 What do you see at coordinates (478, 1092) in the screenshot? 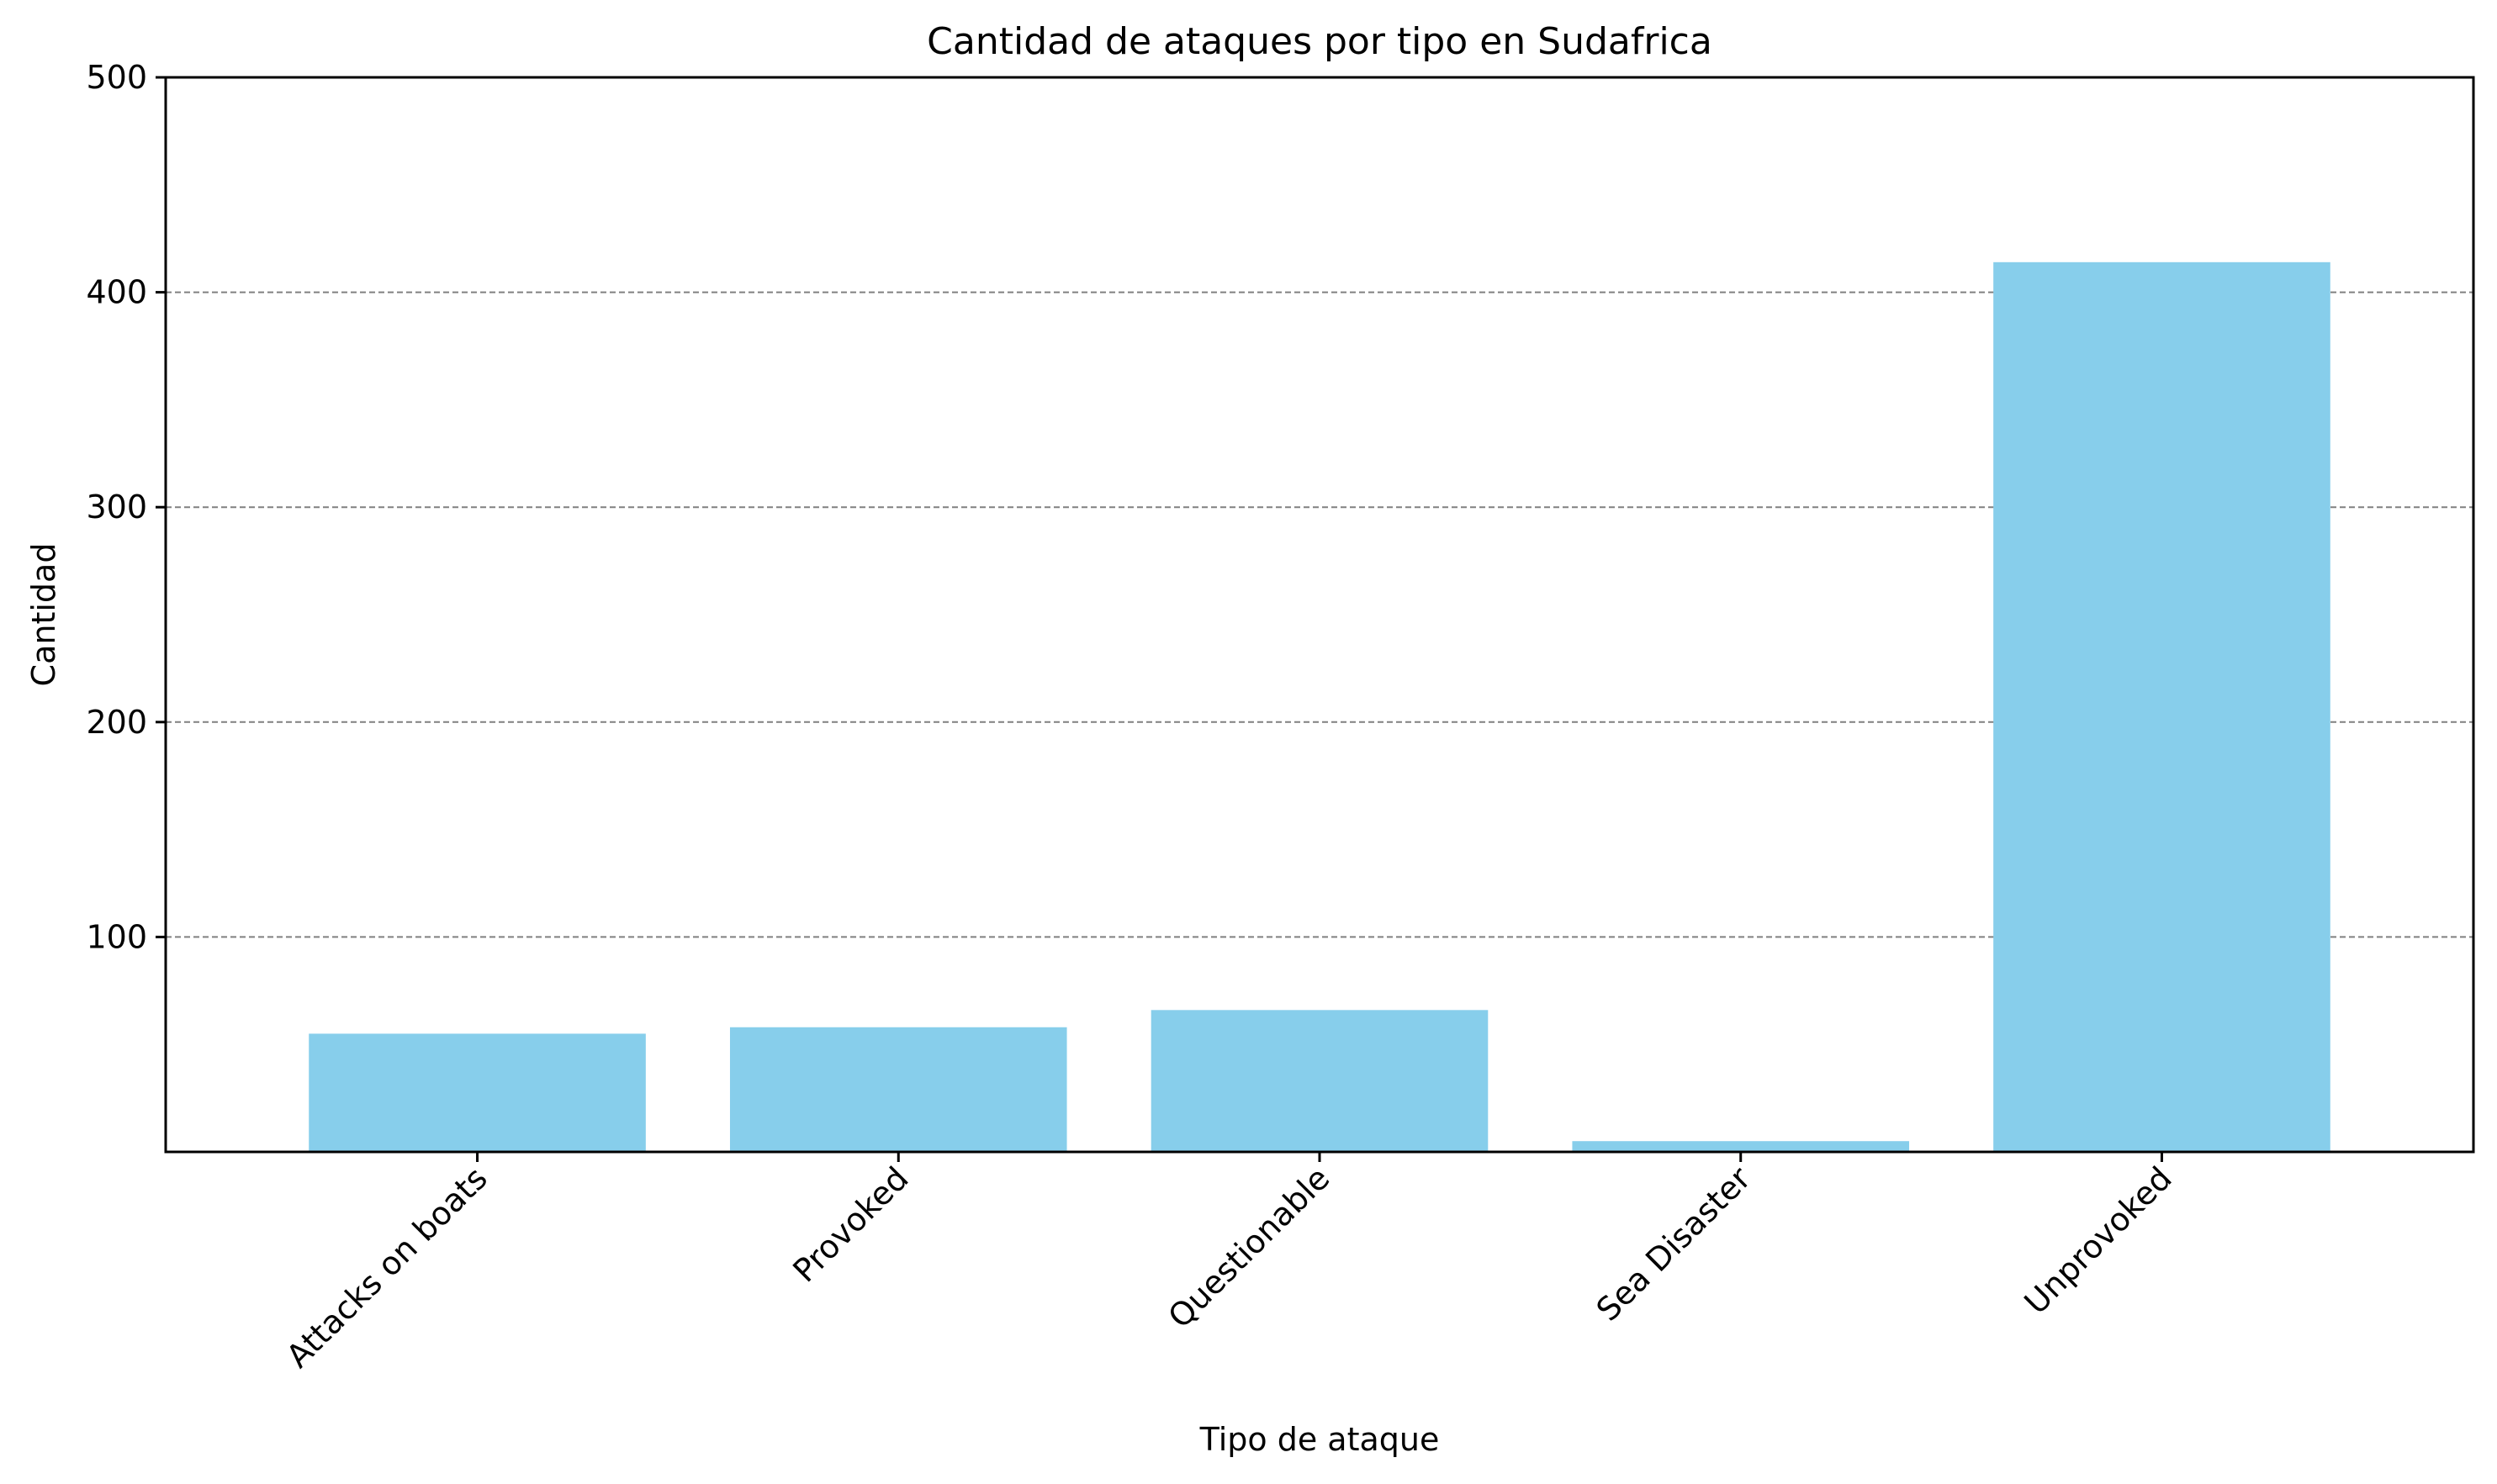
I see `bar-attacks-on-boats` at bounding box center [478, 1092].